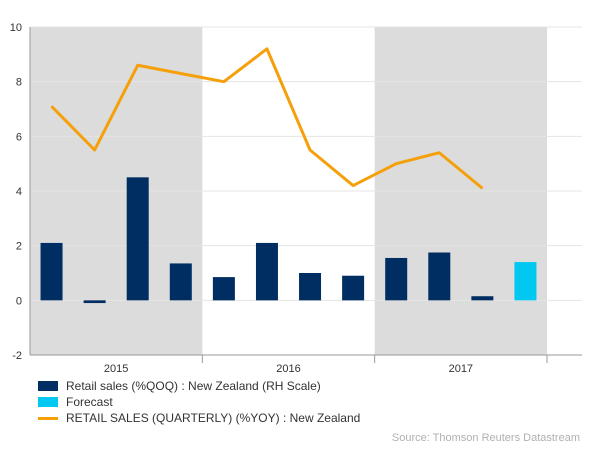 The width and height of the screenshot is (600, 450). What do you see at coordinates (19, 192) in the screenshot?
I see `y-tick-label: 4` at bounding box center [19, 192].